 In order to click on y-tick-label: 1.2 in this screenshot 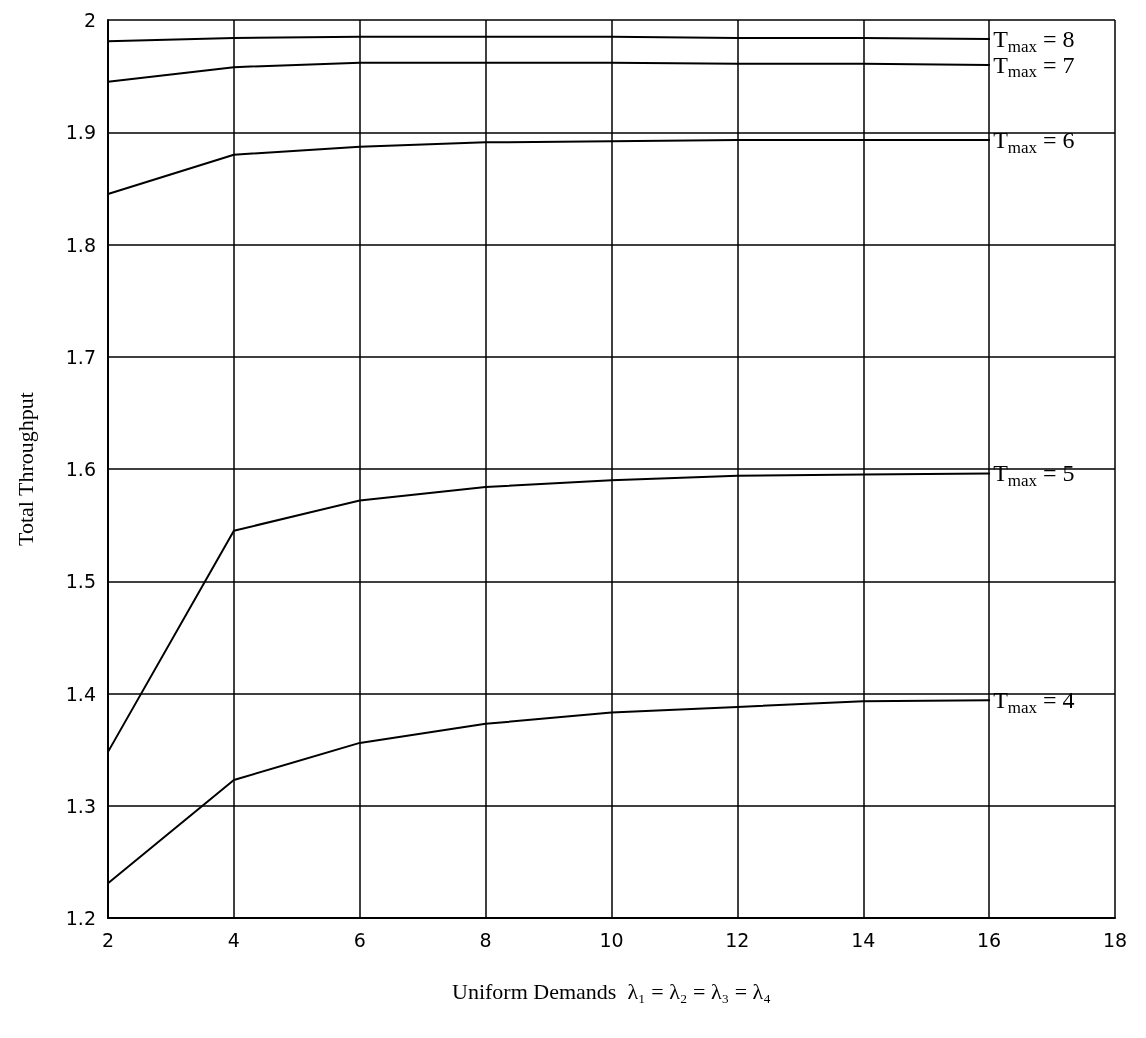, I will do `click(80, 918)`.